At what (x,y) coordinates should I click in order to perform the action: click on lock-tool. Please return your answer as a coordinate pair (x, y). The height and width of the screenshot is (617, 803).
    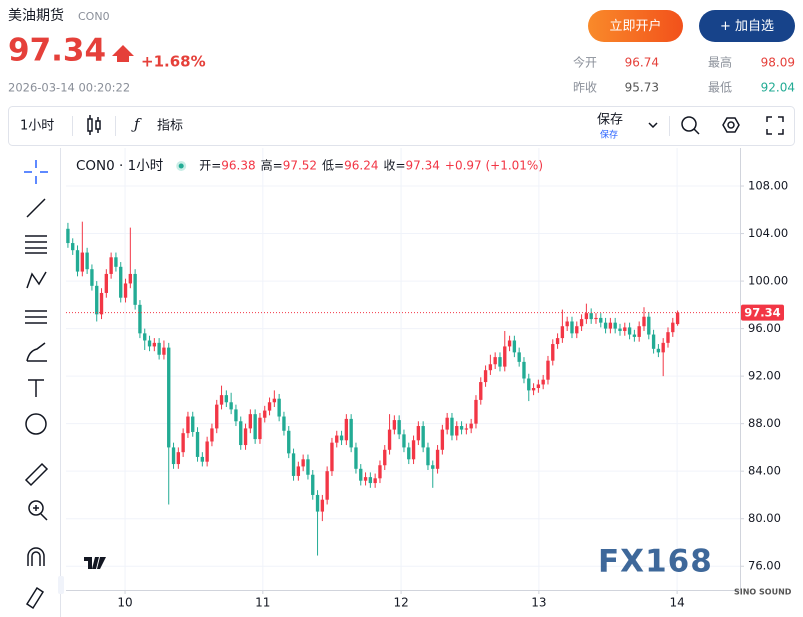
    Looking at the image, I should click on (35, 598).